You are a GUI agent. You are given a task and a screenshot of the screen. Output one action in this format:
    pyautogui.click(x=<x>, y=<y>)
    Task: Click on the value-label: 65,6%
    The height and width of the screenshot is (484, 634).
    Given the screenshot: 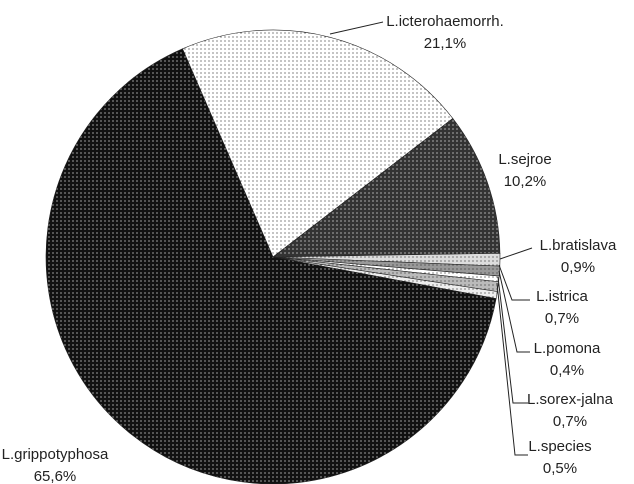 What is the action you would take?
    pyautogui.click(x=55, y=476)
    